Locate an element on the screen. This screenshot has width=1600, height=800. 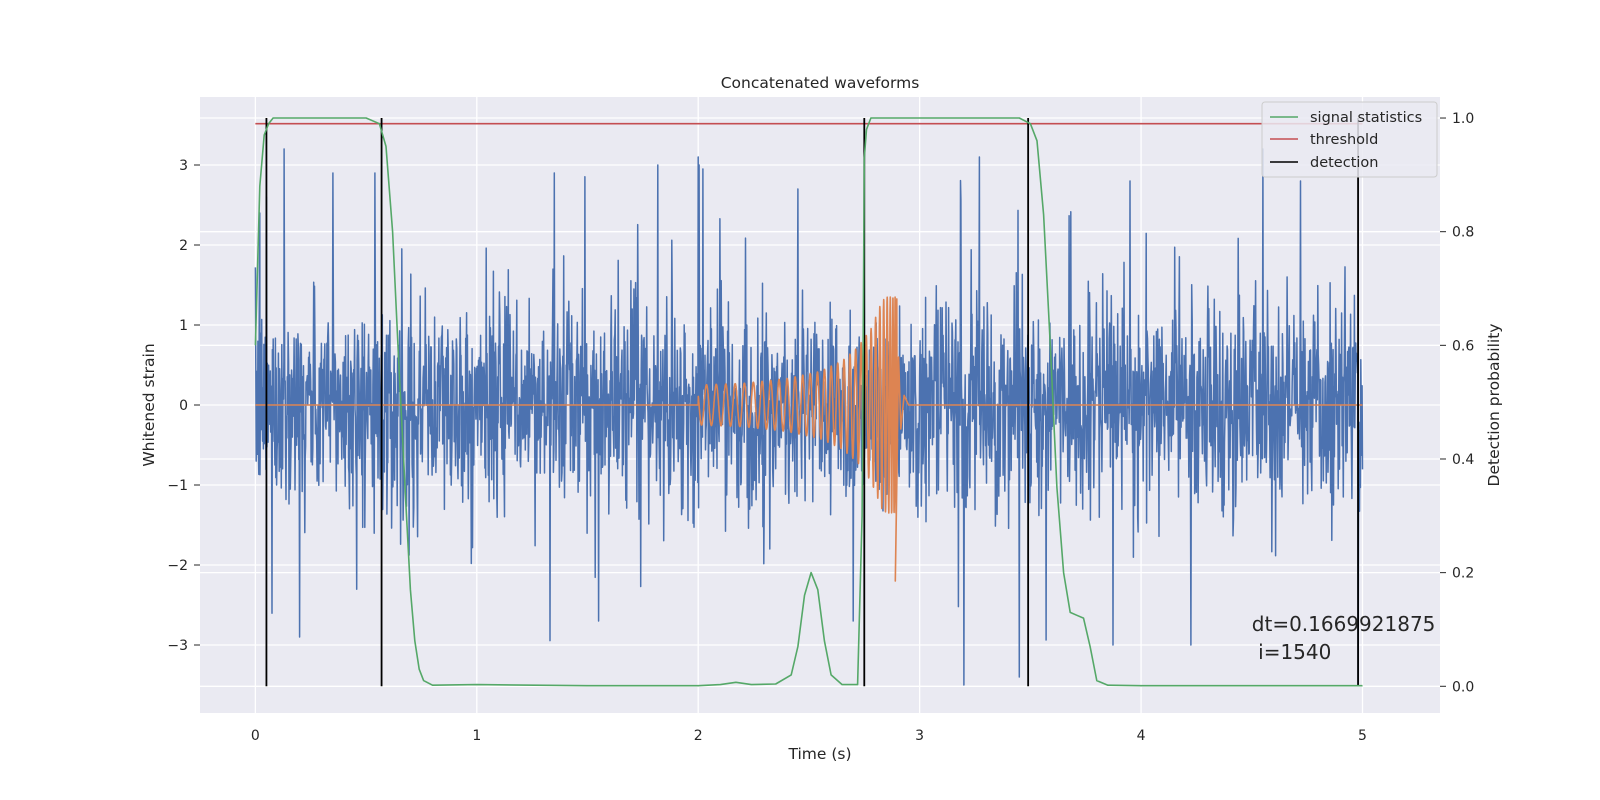
annotation-index: i=1540 is located at coordinates (1292, 652).